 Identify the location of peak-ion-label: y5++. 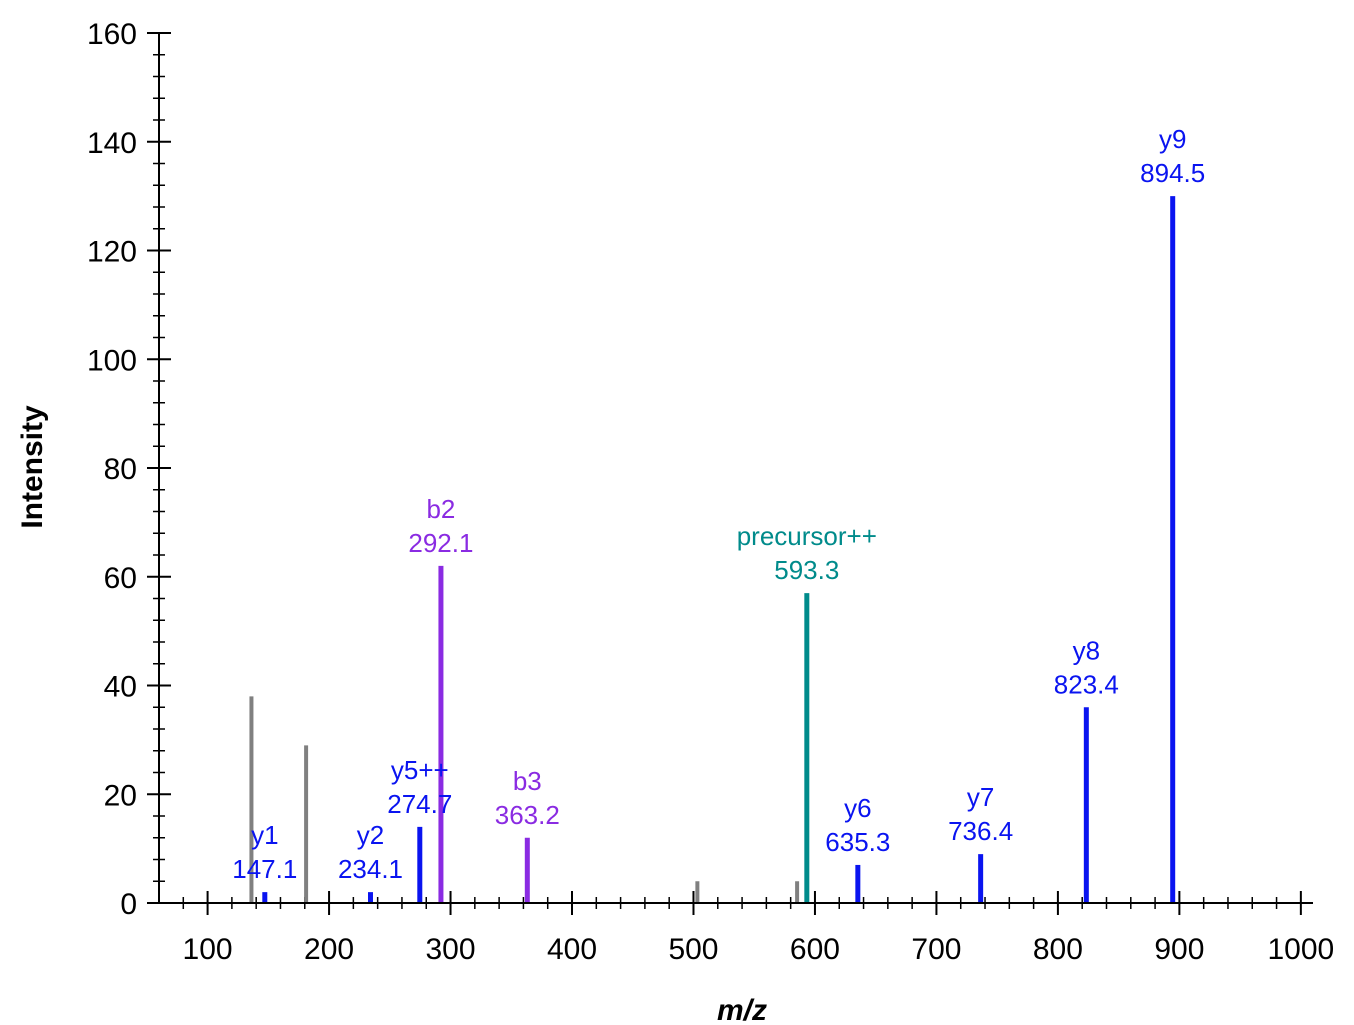
(420, 770).